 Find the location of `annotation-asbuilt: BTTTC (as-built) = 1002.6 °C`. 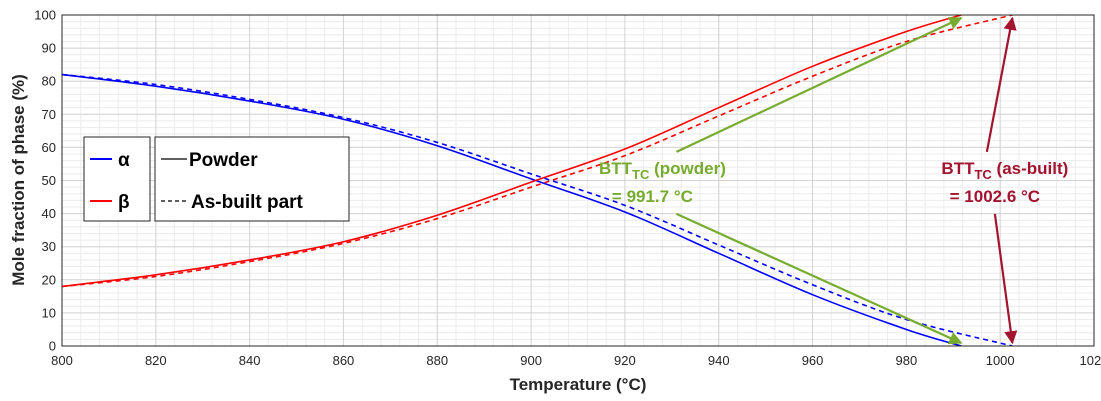

annotation-asbuilt: BTTTC (as-built) = 1002.6 °C is located at coordinates (1004, 180).